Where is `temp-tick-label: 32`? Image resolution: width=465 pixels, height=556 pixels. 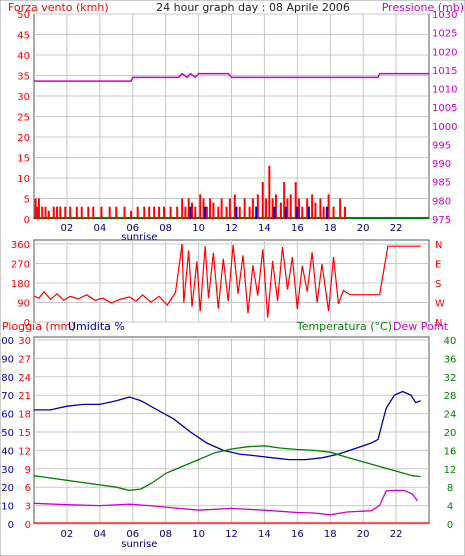 temp-tick-label: 32 is located at coordinates (450, 378).